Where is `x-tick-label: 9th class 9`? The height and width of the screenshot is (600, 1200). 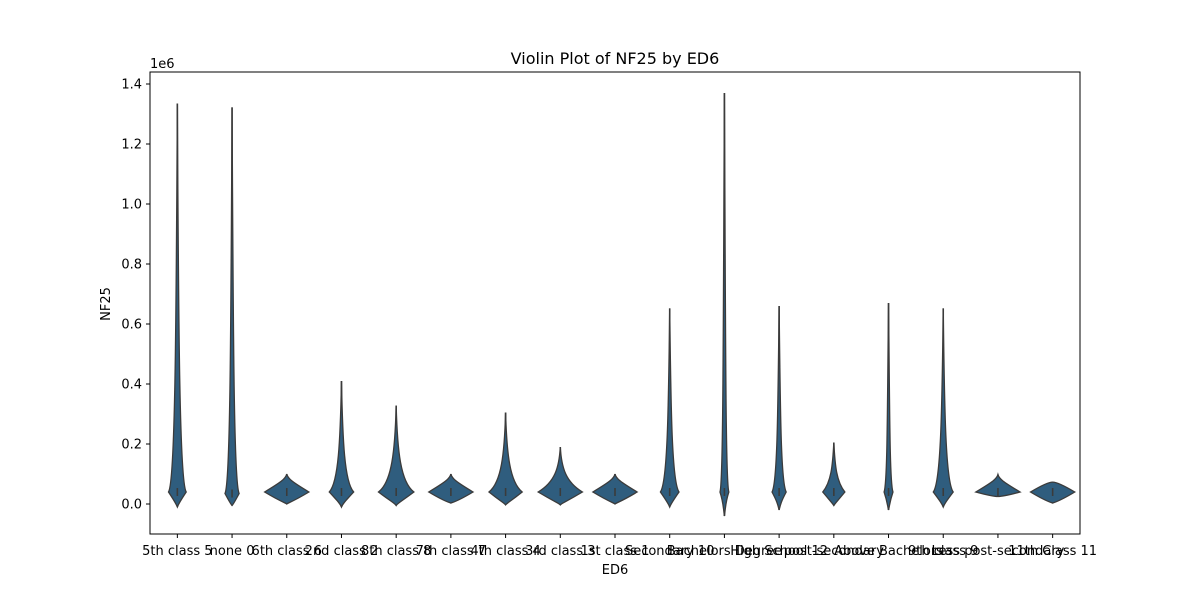 x-tick-label: 9th class 9 is located at coordinates (943, 551).